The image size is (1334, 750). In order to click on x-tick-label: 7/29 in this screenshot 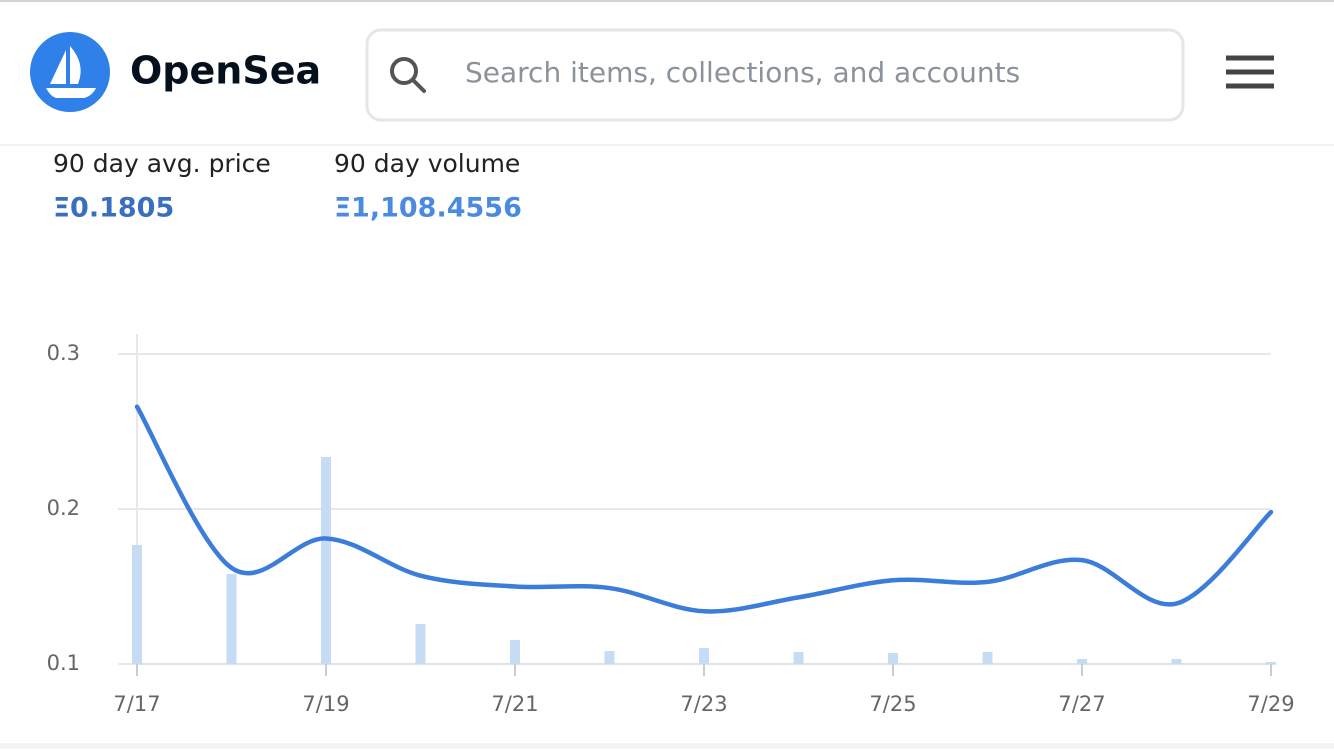, I will do `click(1270, 704)`.